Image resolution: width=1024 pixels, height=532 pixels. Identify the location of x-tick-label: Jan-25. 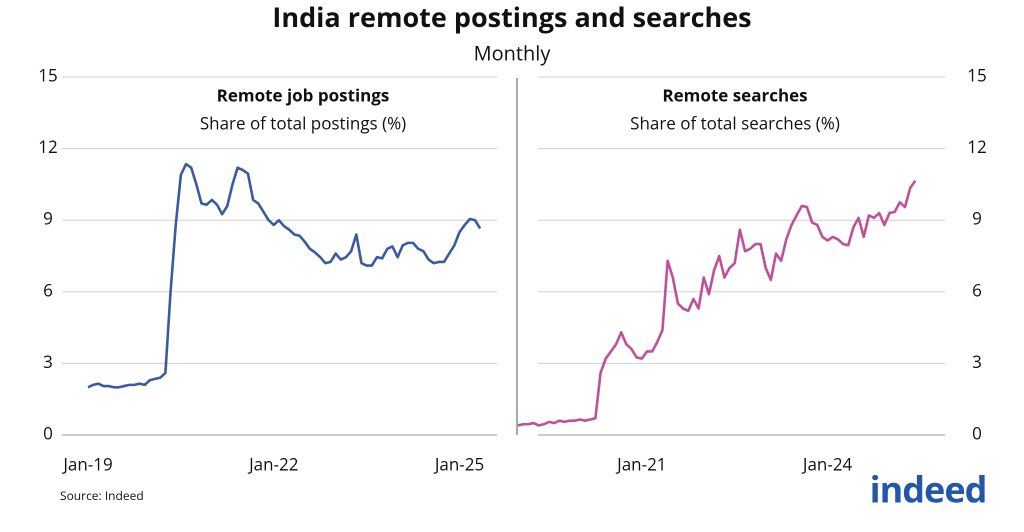
(458, 464).